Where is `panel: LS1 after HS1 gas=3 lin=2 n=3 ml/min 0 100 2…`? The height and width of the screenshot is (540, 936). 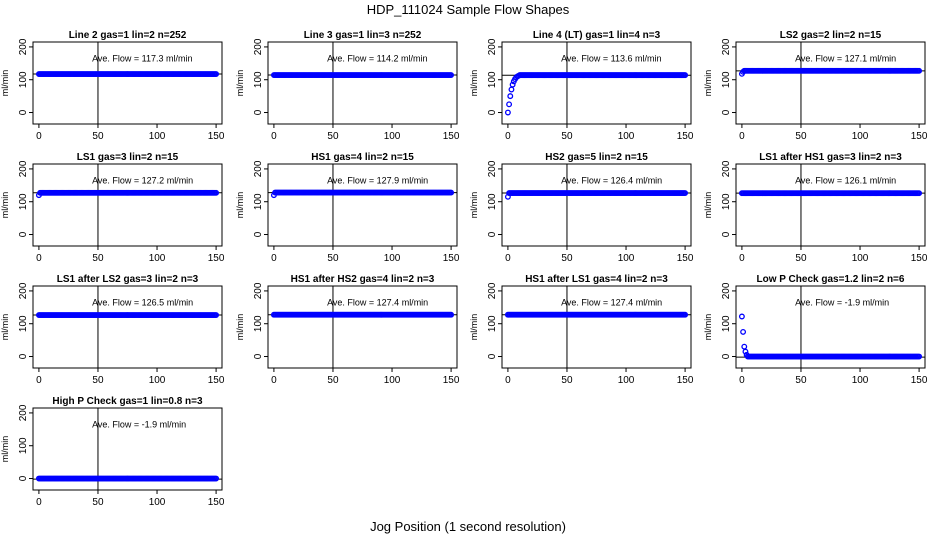
panel: LS1 after HS1 gas=3 lin=2 n=3 ml/min 0 100 2… is located at coordinates (815, 208).